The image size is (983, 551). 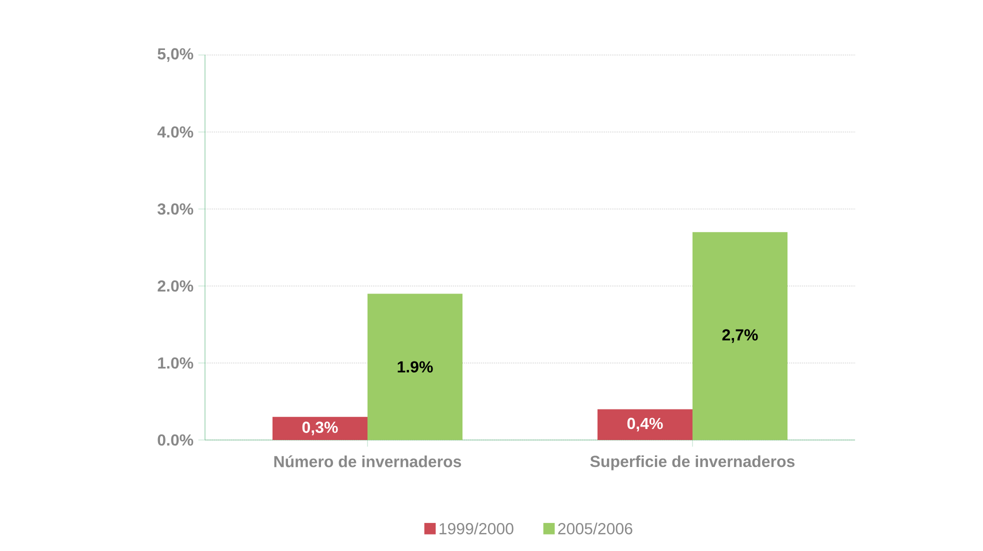 I want to click on y-tick-label: 3.0%, so click(x=176, y=209).